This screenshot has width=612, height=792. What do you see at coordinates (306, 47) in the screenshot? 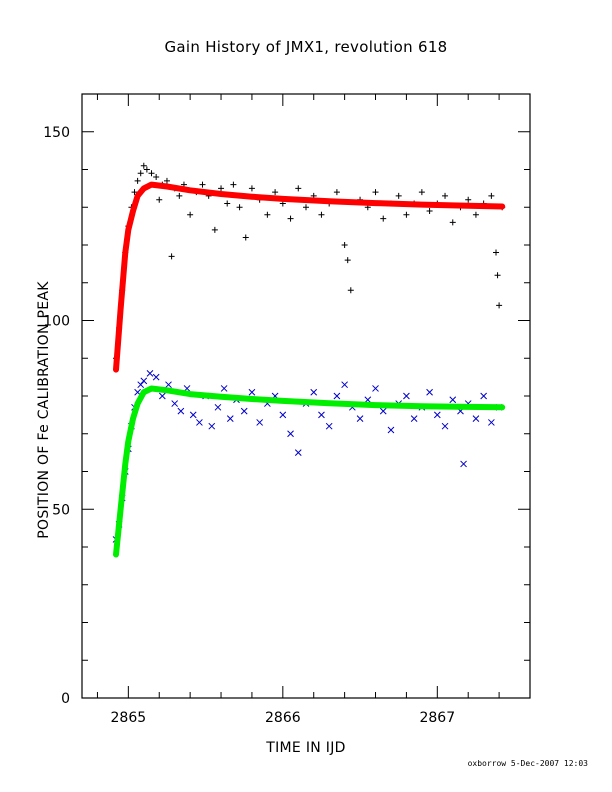
I see `chart-title: Gain History of JMX1, revolution 618` at bounding box center [306, 47].